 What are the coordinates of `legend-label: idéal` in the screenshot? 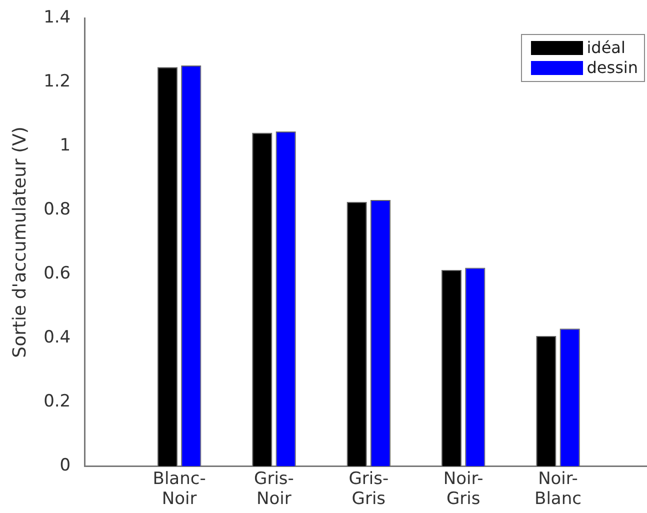 It's located at (606, 48).